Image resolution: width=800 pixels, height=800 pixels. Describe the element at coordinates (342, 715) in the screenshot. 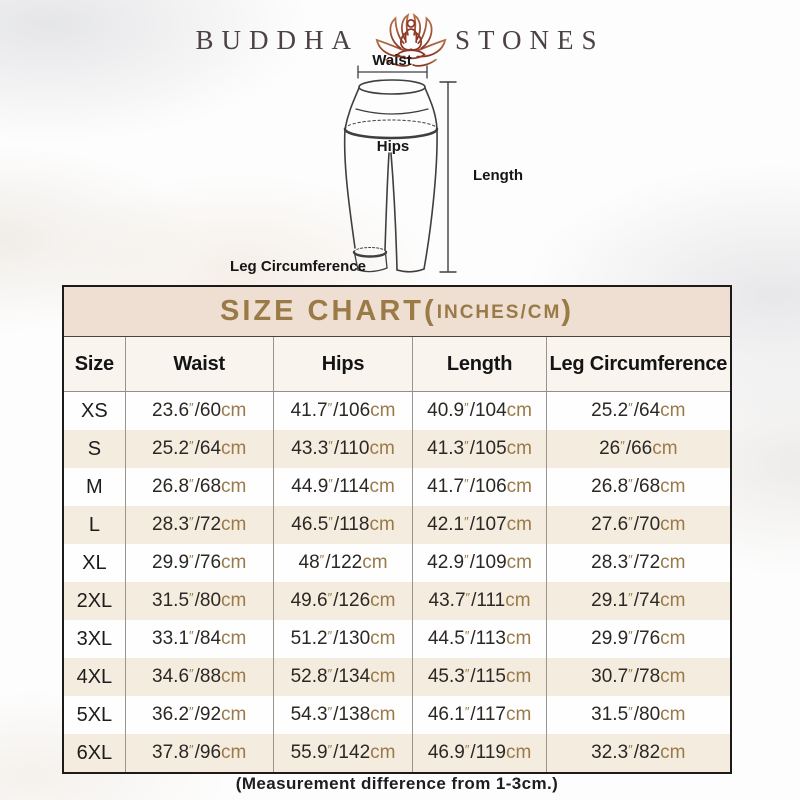

I see `measurement-cell: 54.3″/138cm` at that location.